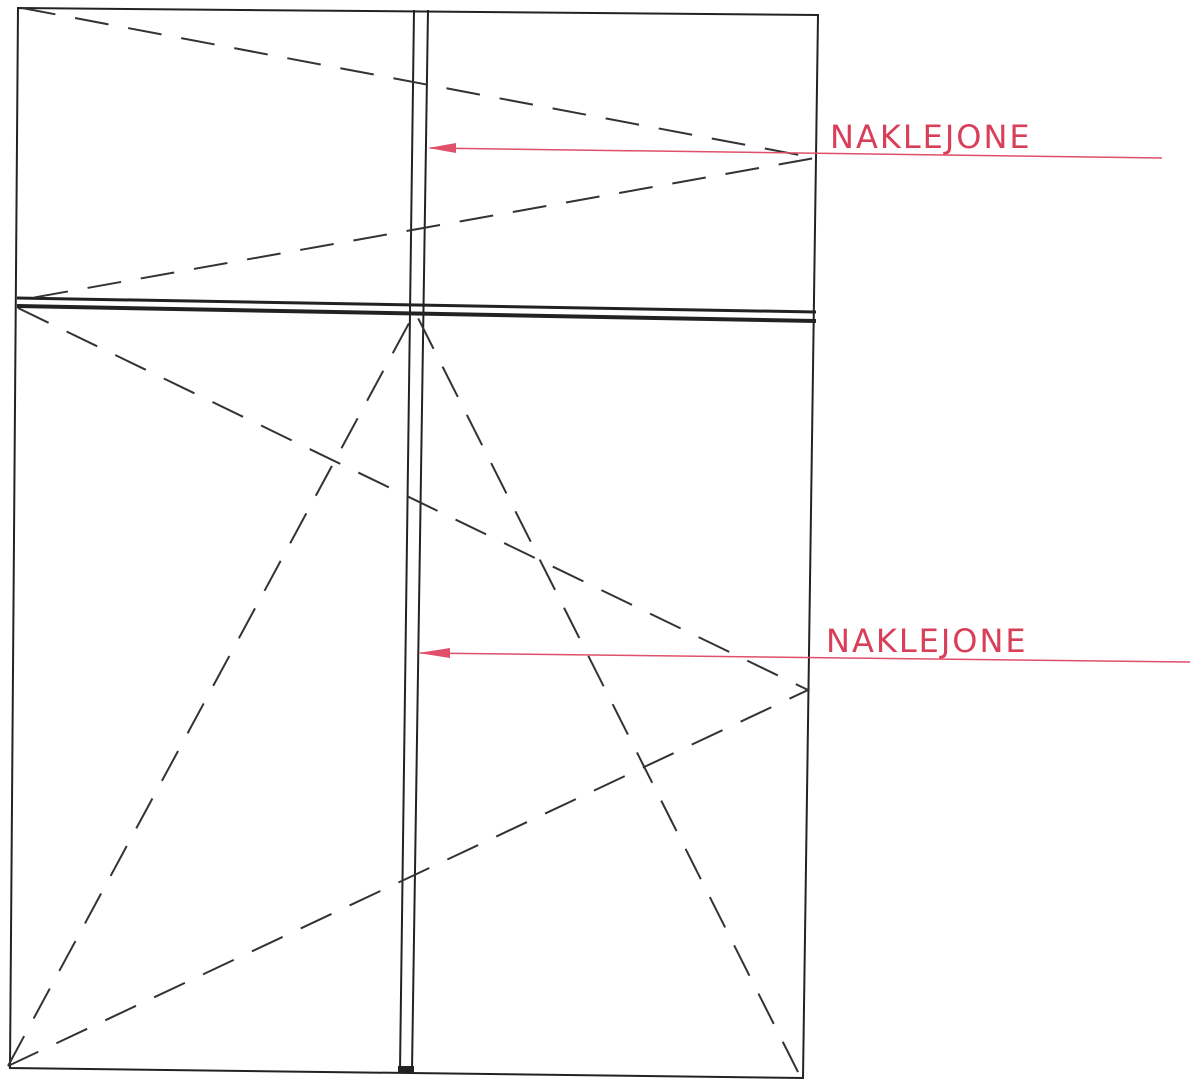  Describe the element at coordinates (406, 1069) in the screenshot. I see `mullion-foot` at that location.